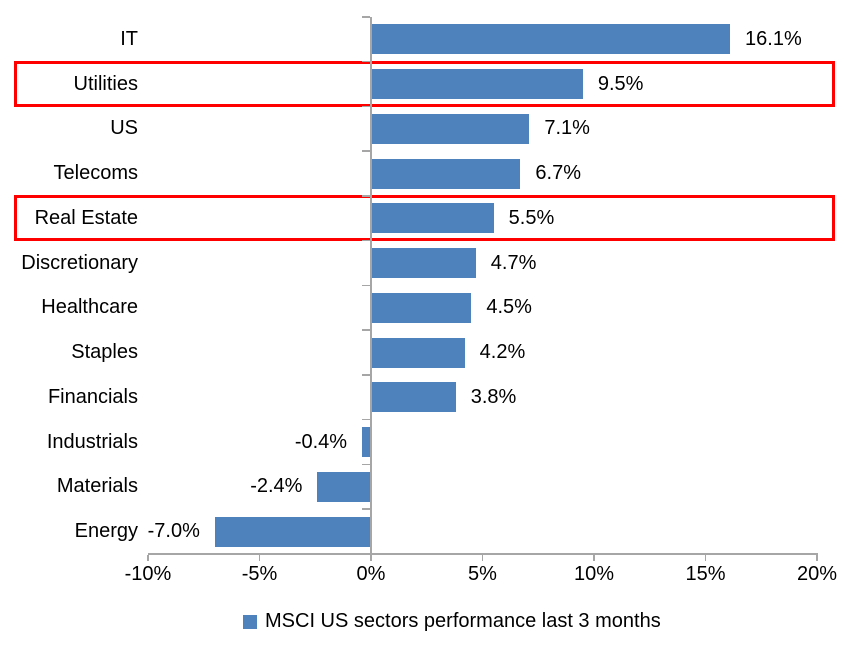 This screenshot has width=852, height=651. I want to click on x-tick-label: 20%, so click(817, 573).